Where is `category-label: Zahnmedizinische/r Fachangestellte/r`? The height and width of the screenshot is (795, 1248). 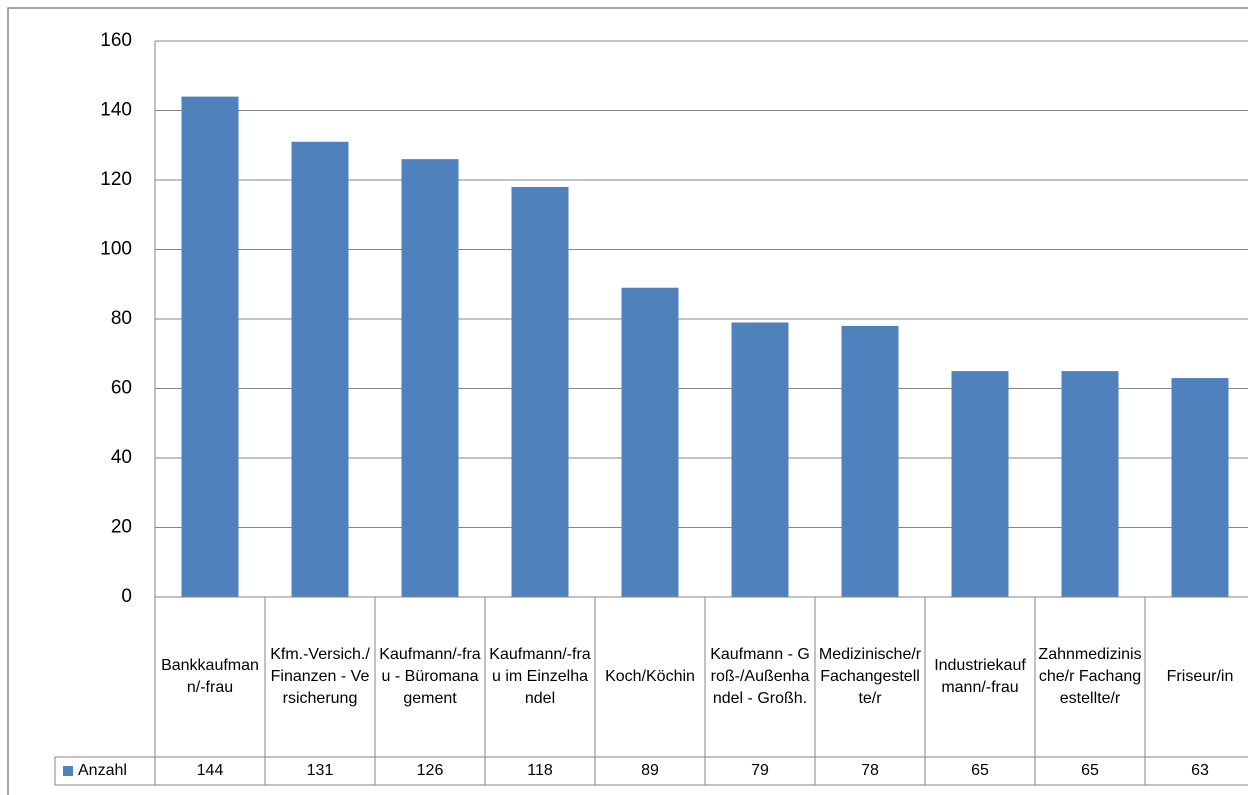
category-label: Zahnmedizinische/r Fachangestellte/r is located at coordinates (1090, 676).